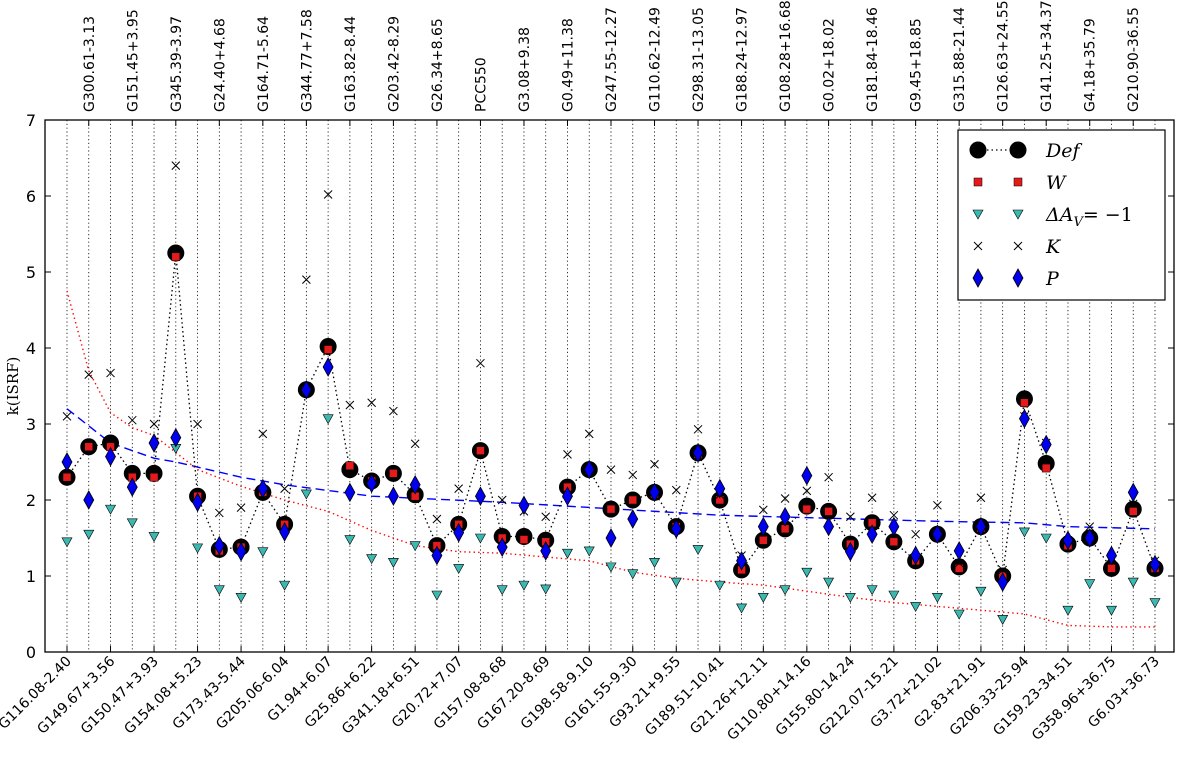 This screenshot has height=770, width=1200. What do you see at coordinates (13, 386) in the screenshot?
I see `y-axis-label: k(ISRF)` at bounding box center [13, 386].